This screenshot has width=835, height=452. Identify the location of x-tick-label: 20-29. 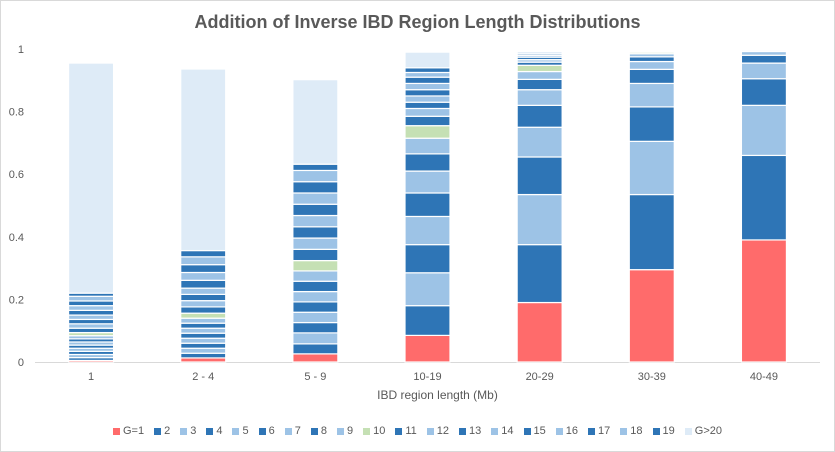
(540, 377).